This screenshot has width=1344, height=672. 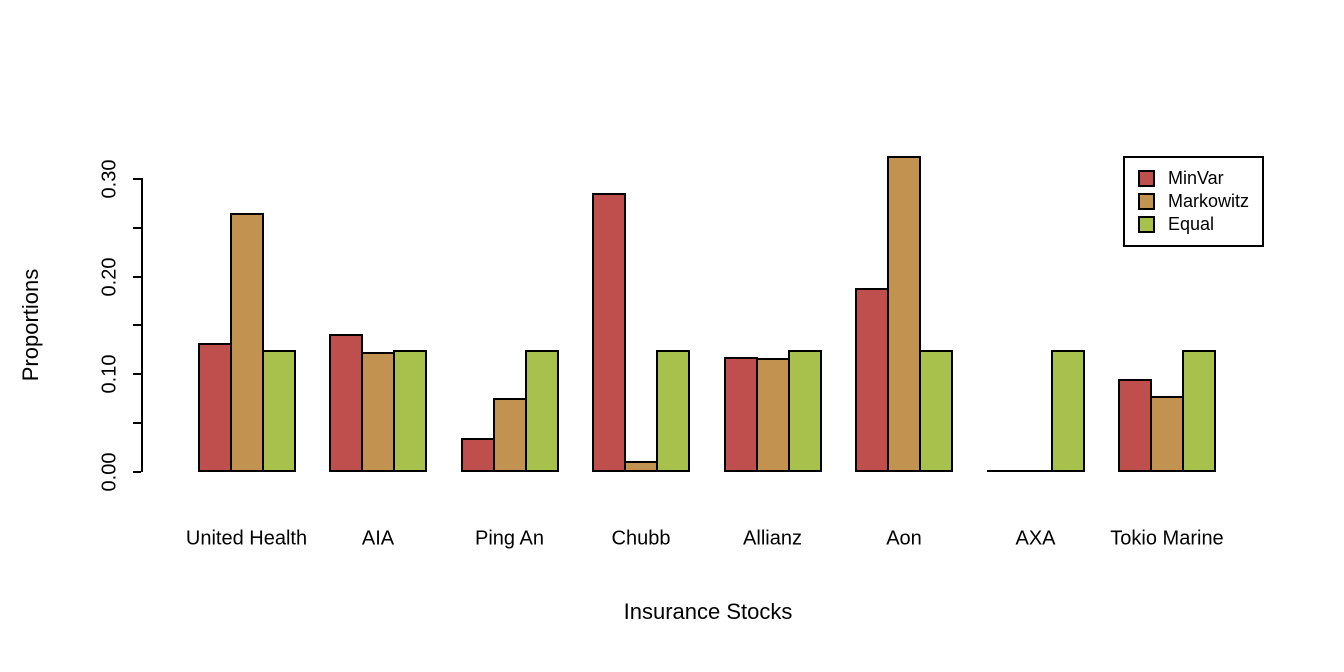 I want to click on bar-equal-aia, so click(x=410, y=410).